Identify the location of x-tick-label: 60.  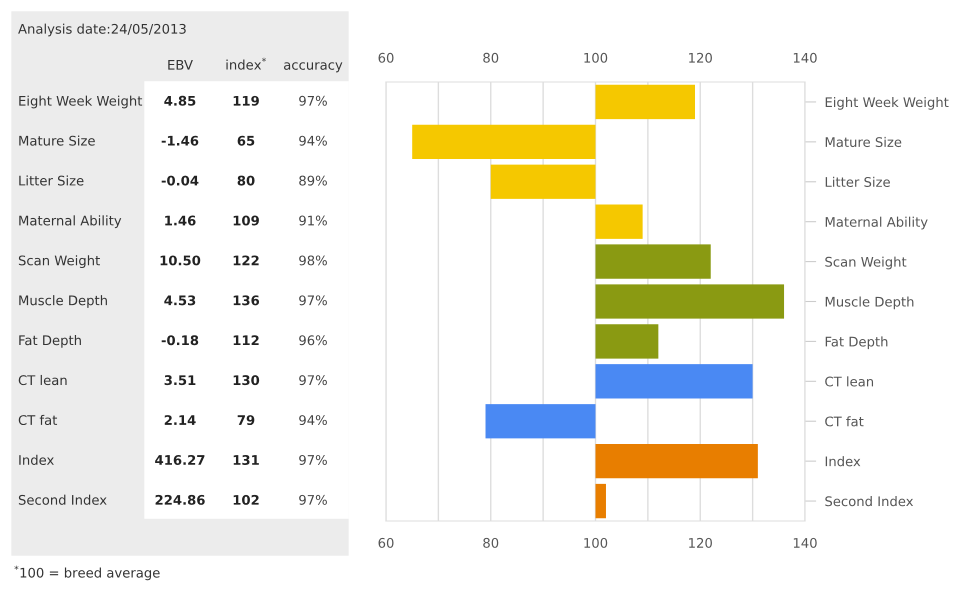
(386, 543).